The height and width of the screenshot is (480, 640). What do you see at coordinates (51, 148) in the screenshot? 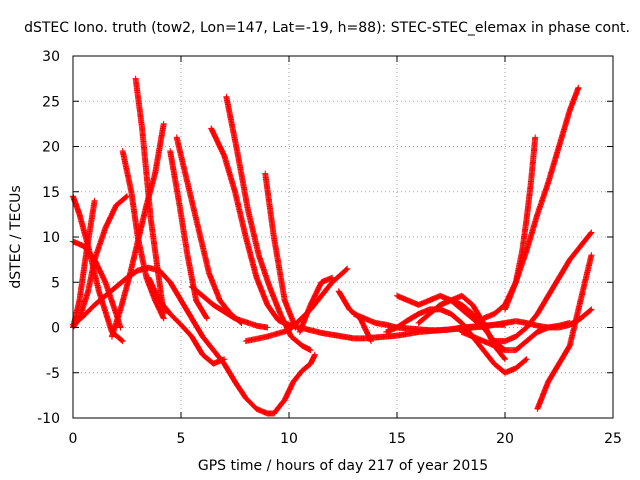
I see `y-tick-label: 20` at bounding box center [51, 148].